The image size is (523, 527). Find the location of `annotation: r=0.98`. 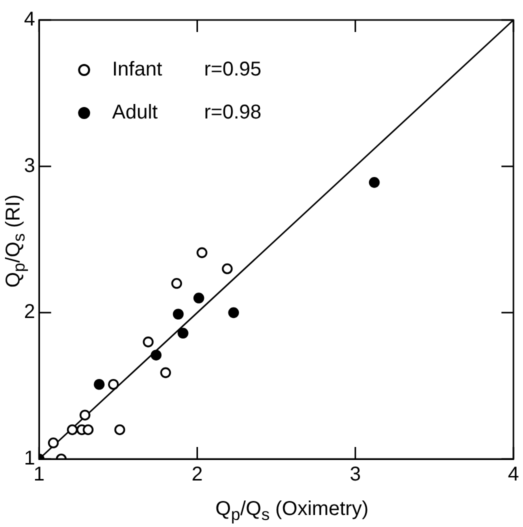

annotation: r=0.98 is located at coordinates (233, 113).